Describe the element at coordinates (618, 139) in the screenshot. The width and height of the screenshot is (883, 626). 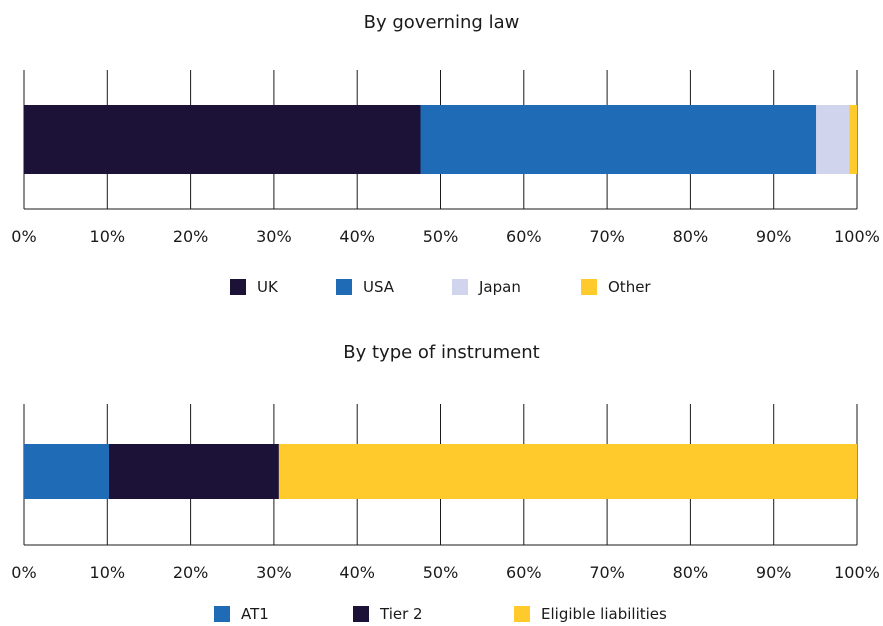
I see `bar-segment-usa` at that location.